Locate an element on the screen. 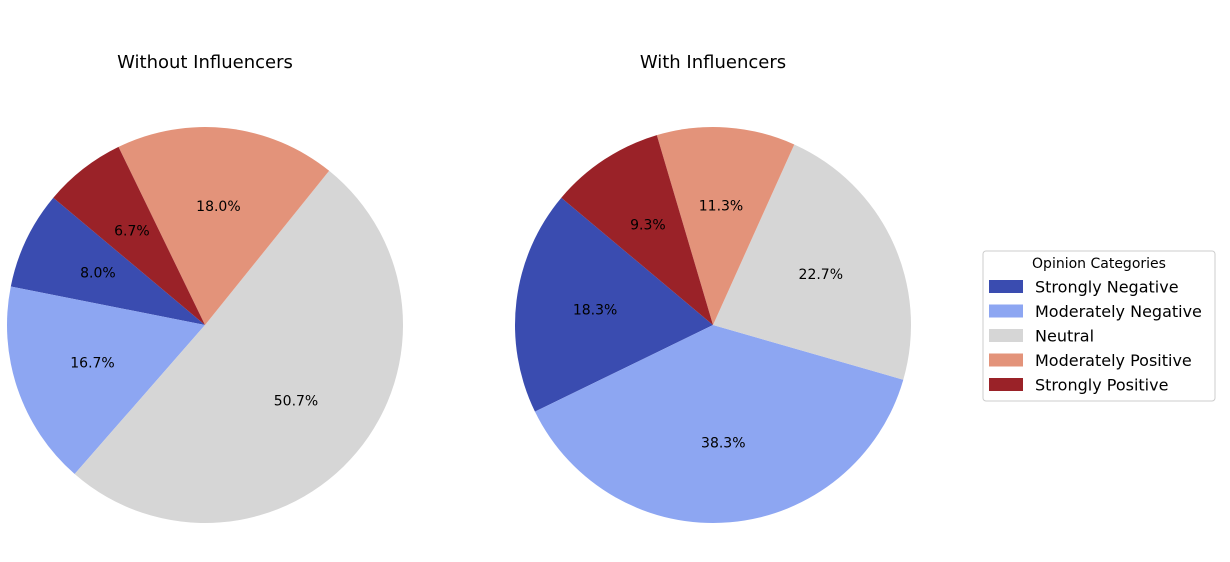 Image resolution: width=1230 pixels, height=562 pixels. slice-label-strongly-negative: 18.3% is located at coordinates (595, 311).